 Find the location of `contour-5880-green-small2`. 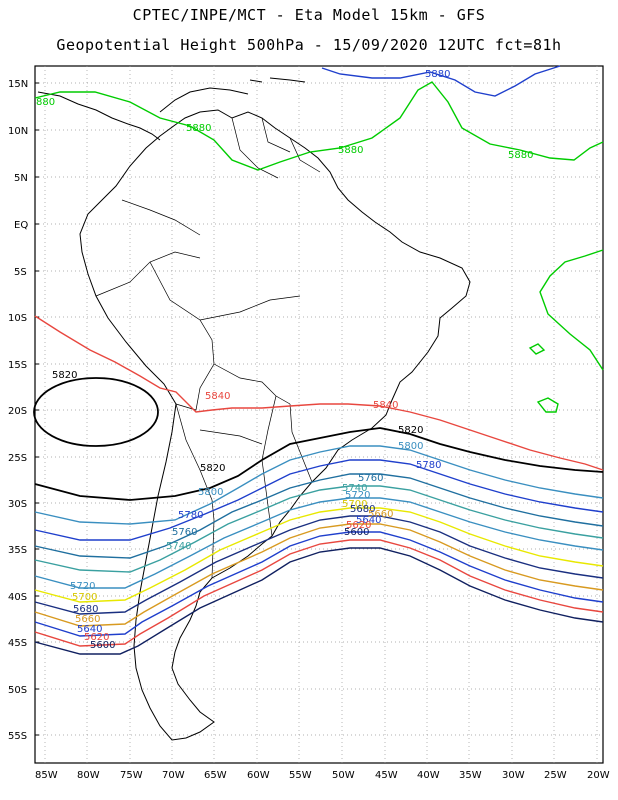

contour-5880-green-small2 is located at coordinates (547, 405).